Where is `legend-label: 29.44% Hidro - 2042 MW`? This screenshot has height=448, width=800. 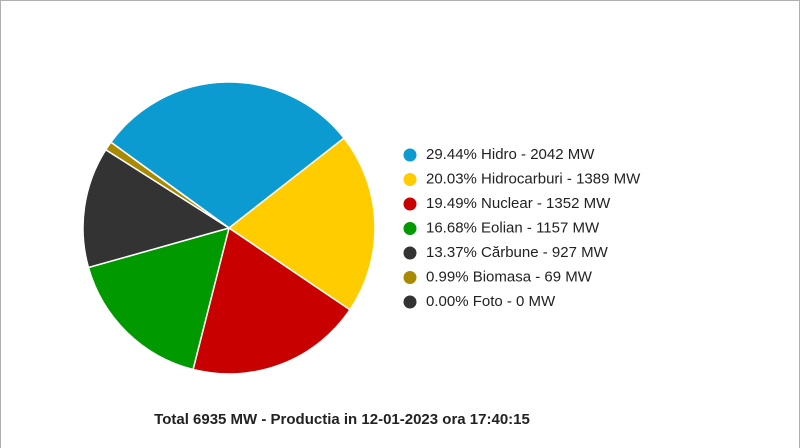 legend-label: 29.44% Hidro - 2042 MW is located at coordinates (510, 154).